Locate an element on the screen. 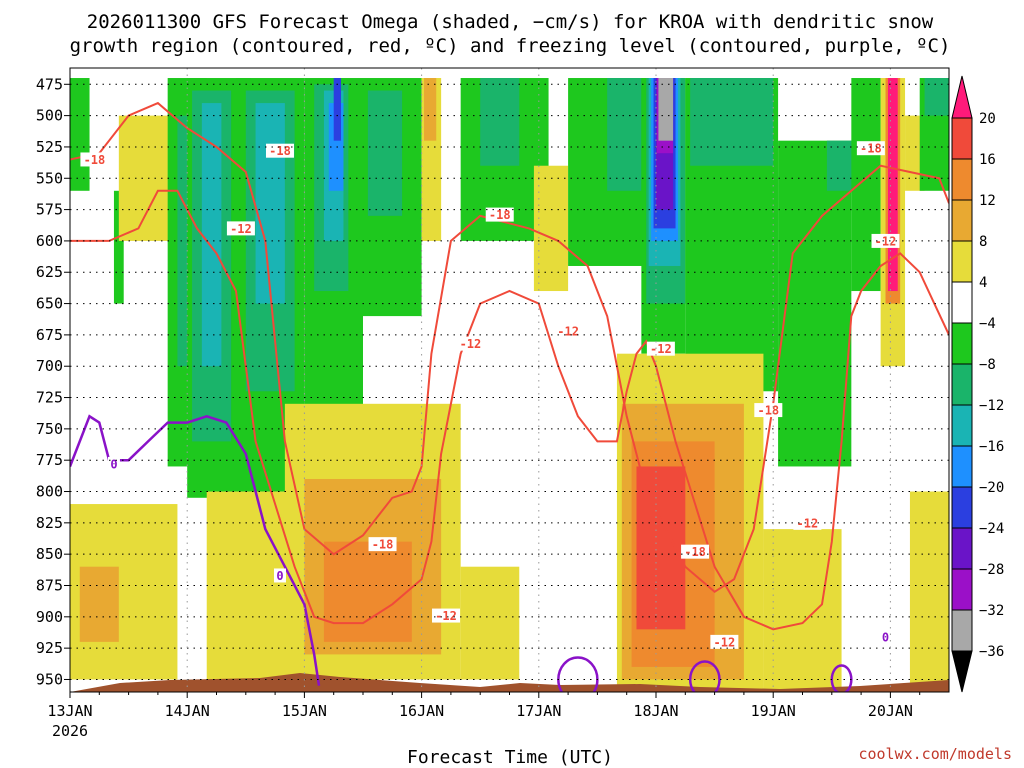  y-tick-label-16: 875 is located at coordinates (49, 585).